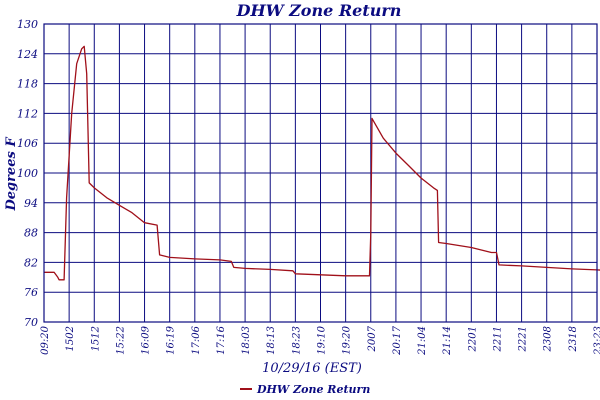 This screenshot has width=600, height=400. Describe the element at coordinates (171, 339) in the screenshot. I see `x-tick-label: 16:19` at that location.